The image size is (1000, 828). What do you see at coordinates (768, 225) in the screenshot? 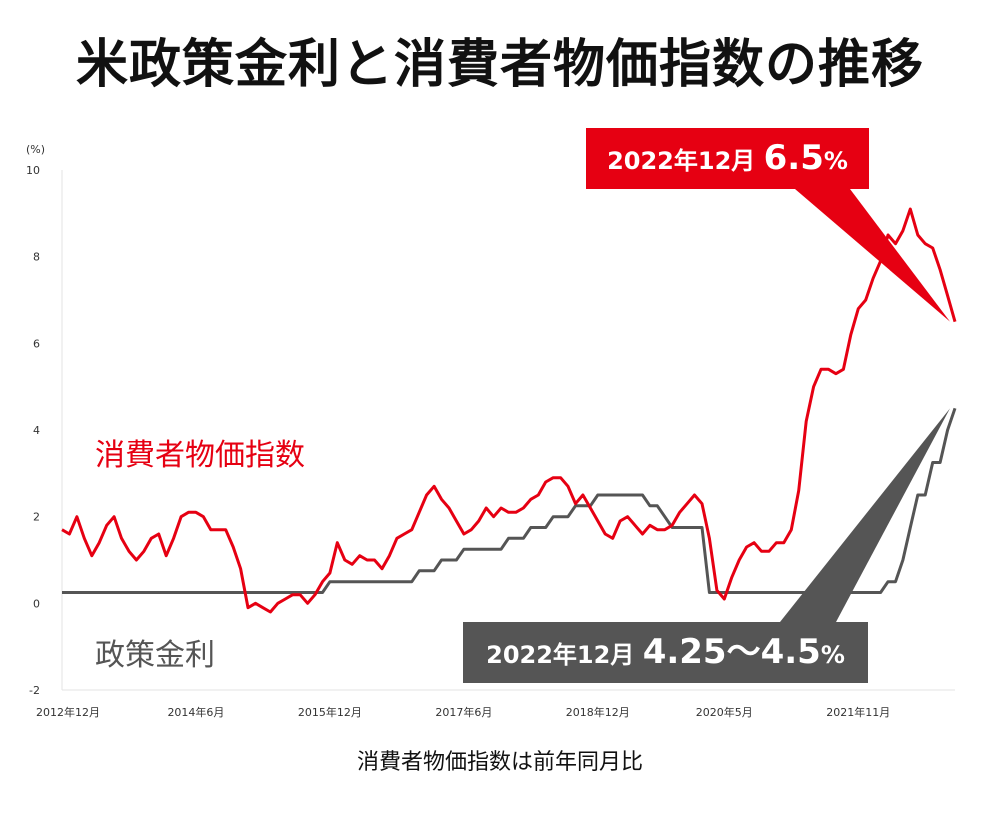
I see `callout-cpi: 2022年12月 6.5%` at bounding box center [768, 225].